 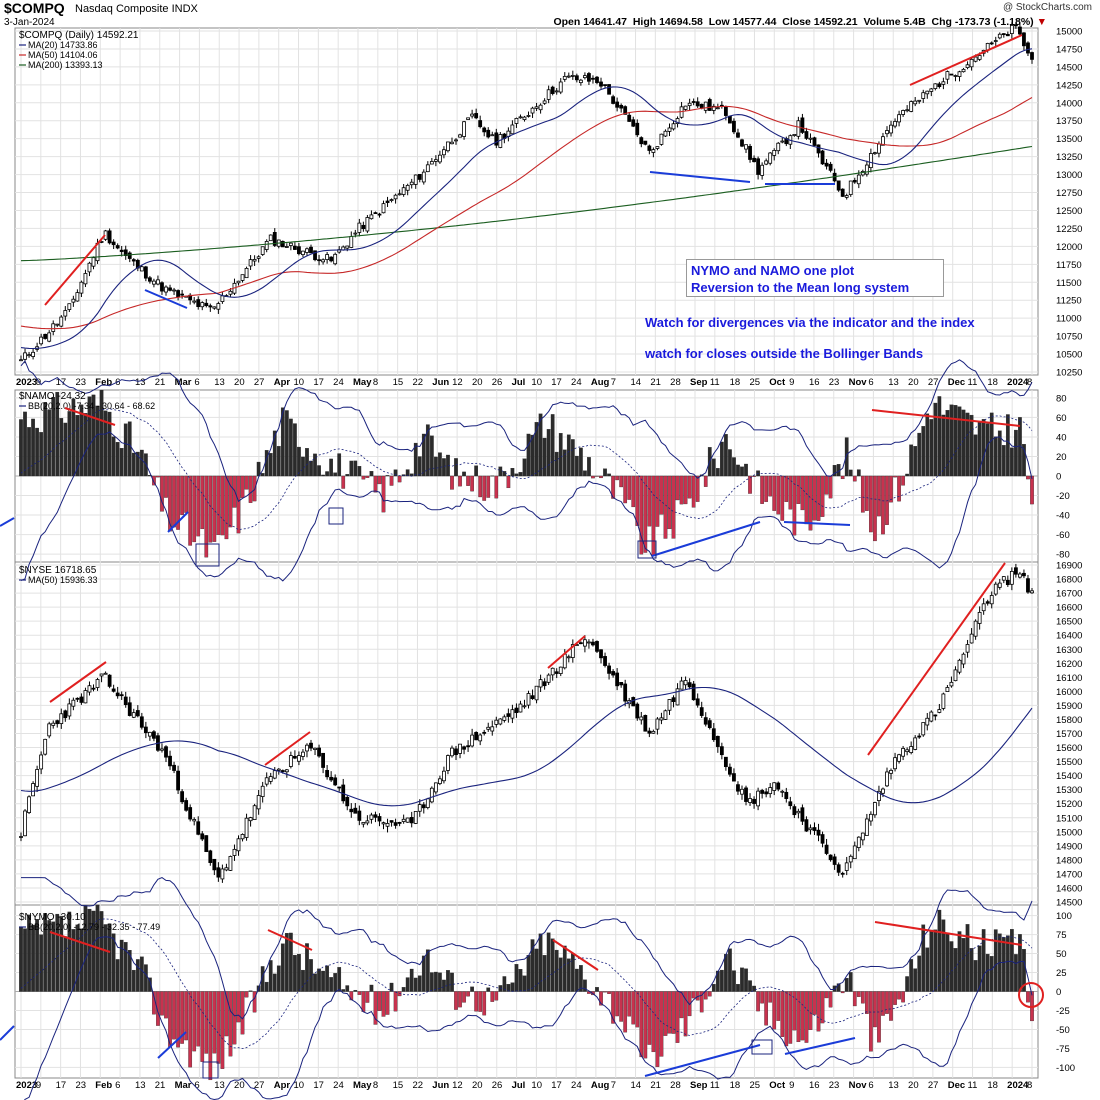 What do you see at coordinates (777, 1085) in the screenshot?
I see `x-tick-label: Oct` at bounding box center [777, 1085].